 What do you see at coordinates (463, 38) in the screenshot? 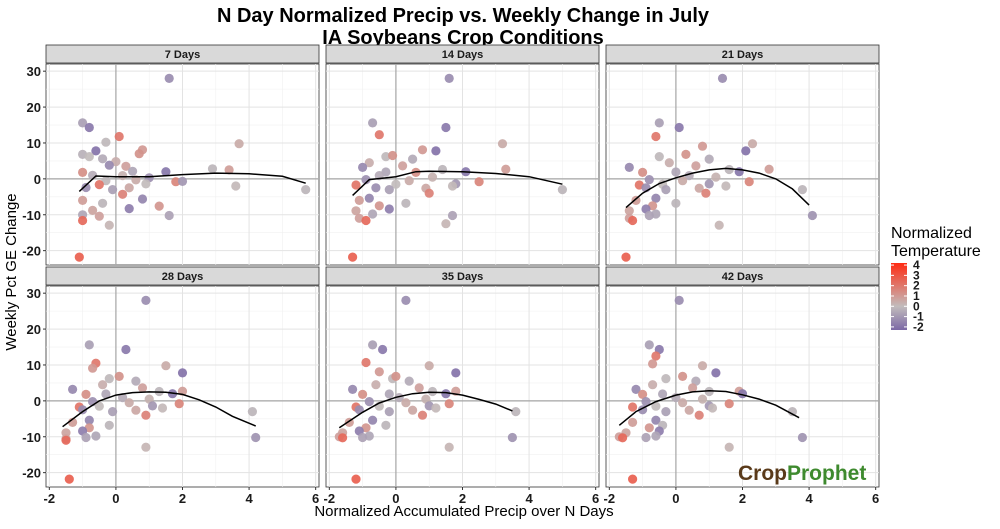
I see `chart-subtitle: IA Soybeans Crop Conditions` at bounding box center [463, 38].